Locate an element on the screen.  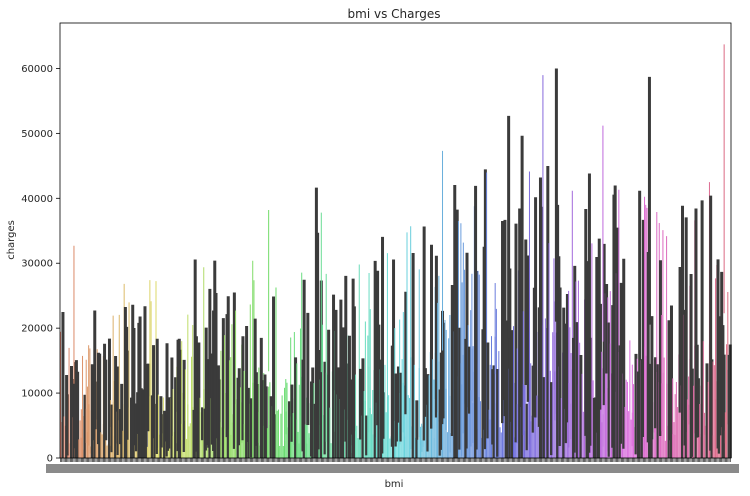
y-tick-label: 20000 is located at coordinates (37, 329).